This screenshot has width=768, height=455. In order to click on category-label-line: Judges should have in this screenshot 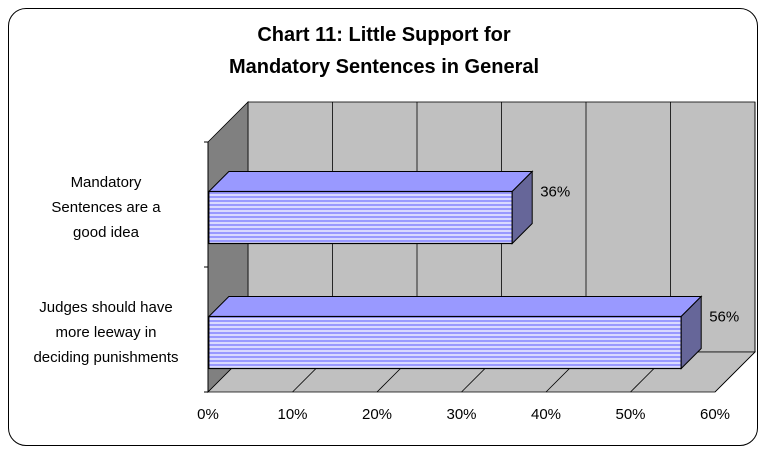, I will do `click(106, 307)`.